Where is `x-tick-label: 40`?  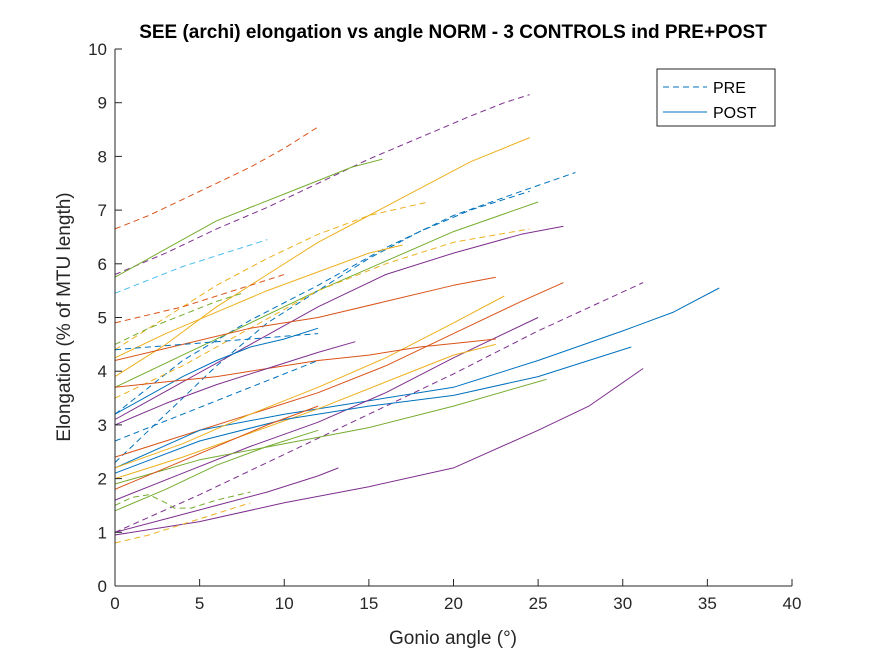 x-tick-label: 40 is located at coordinates (792, 603).